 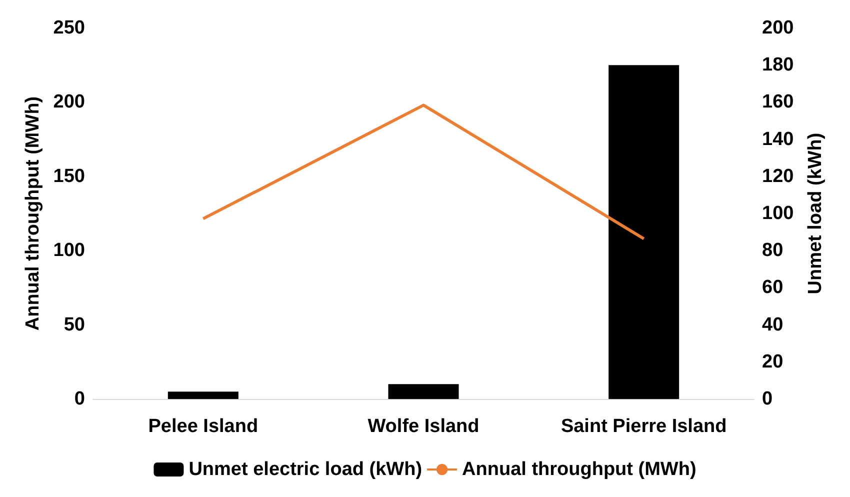 What do you see at coordinates (778, 139) in the screenshot?
I see `y2-tick-label: 140` at bounding box center [778, 139].